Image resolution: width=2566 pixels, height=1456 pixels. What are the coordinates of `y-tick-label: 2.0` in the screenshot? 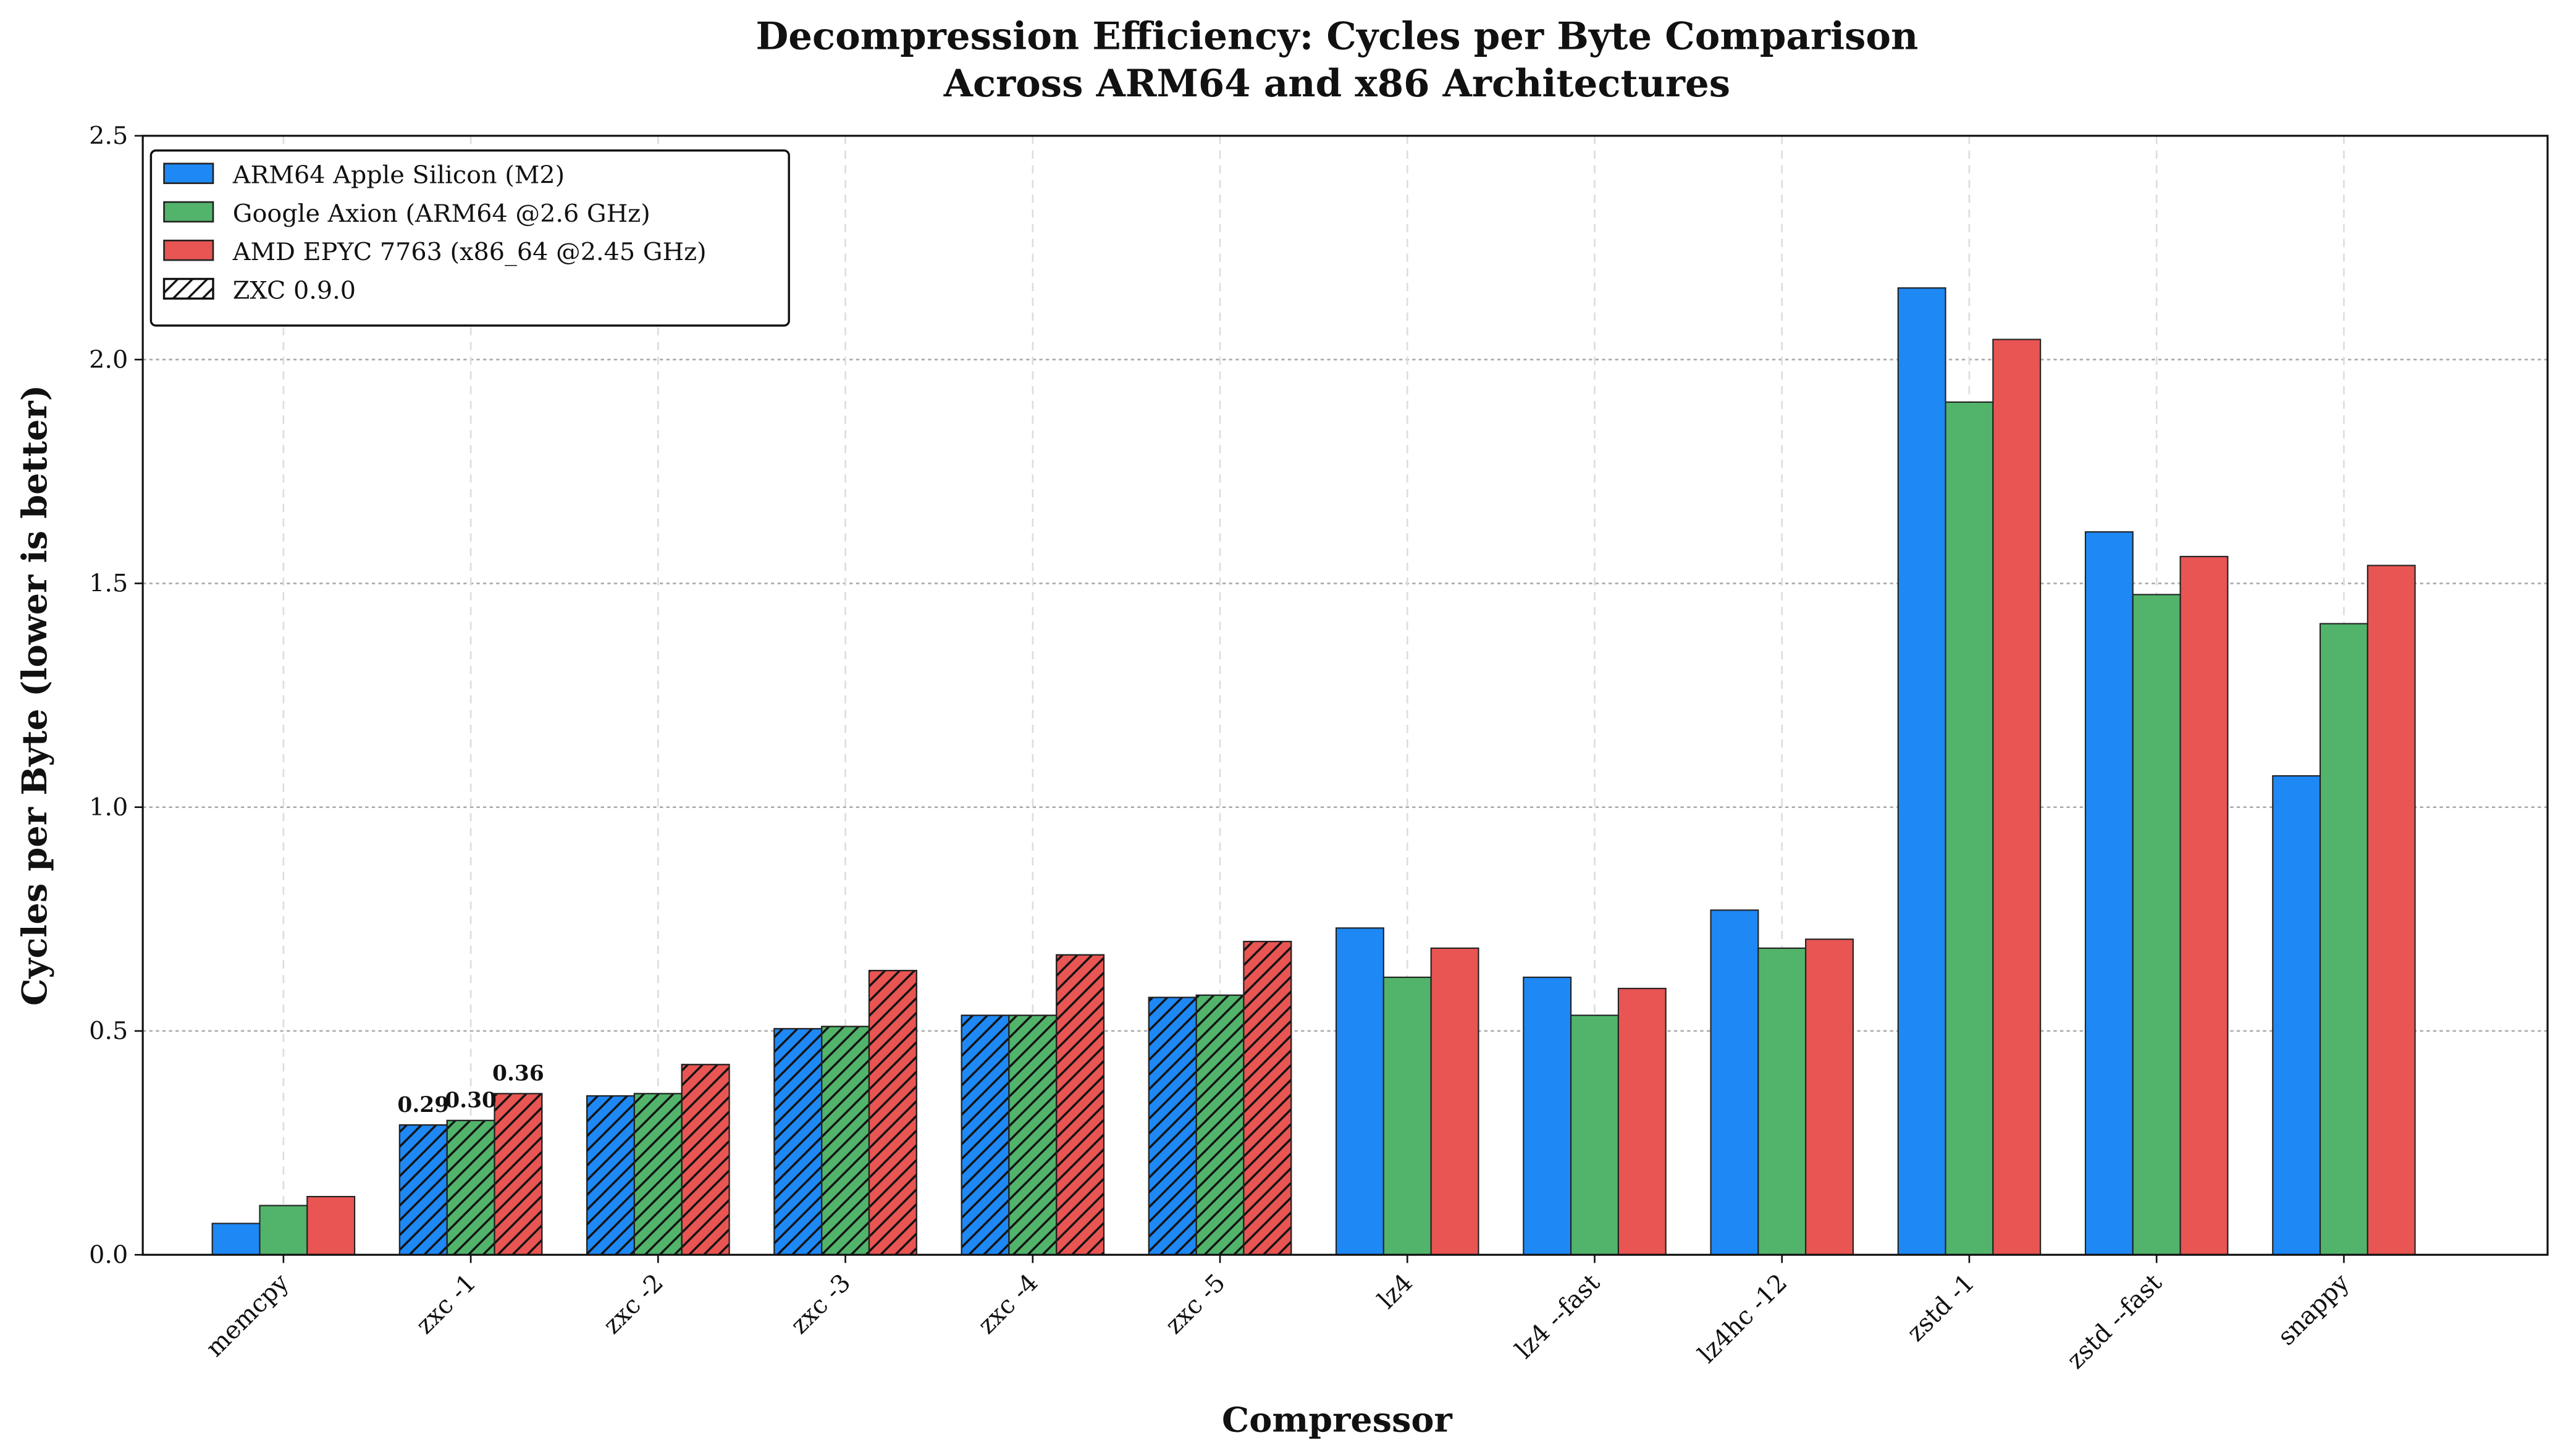 It's located at (108, 360).